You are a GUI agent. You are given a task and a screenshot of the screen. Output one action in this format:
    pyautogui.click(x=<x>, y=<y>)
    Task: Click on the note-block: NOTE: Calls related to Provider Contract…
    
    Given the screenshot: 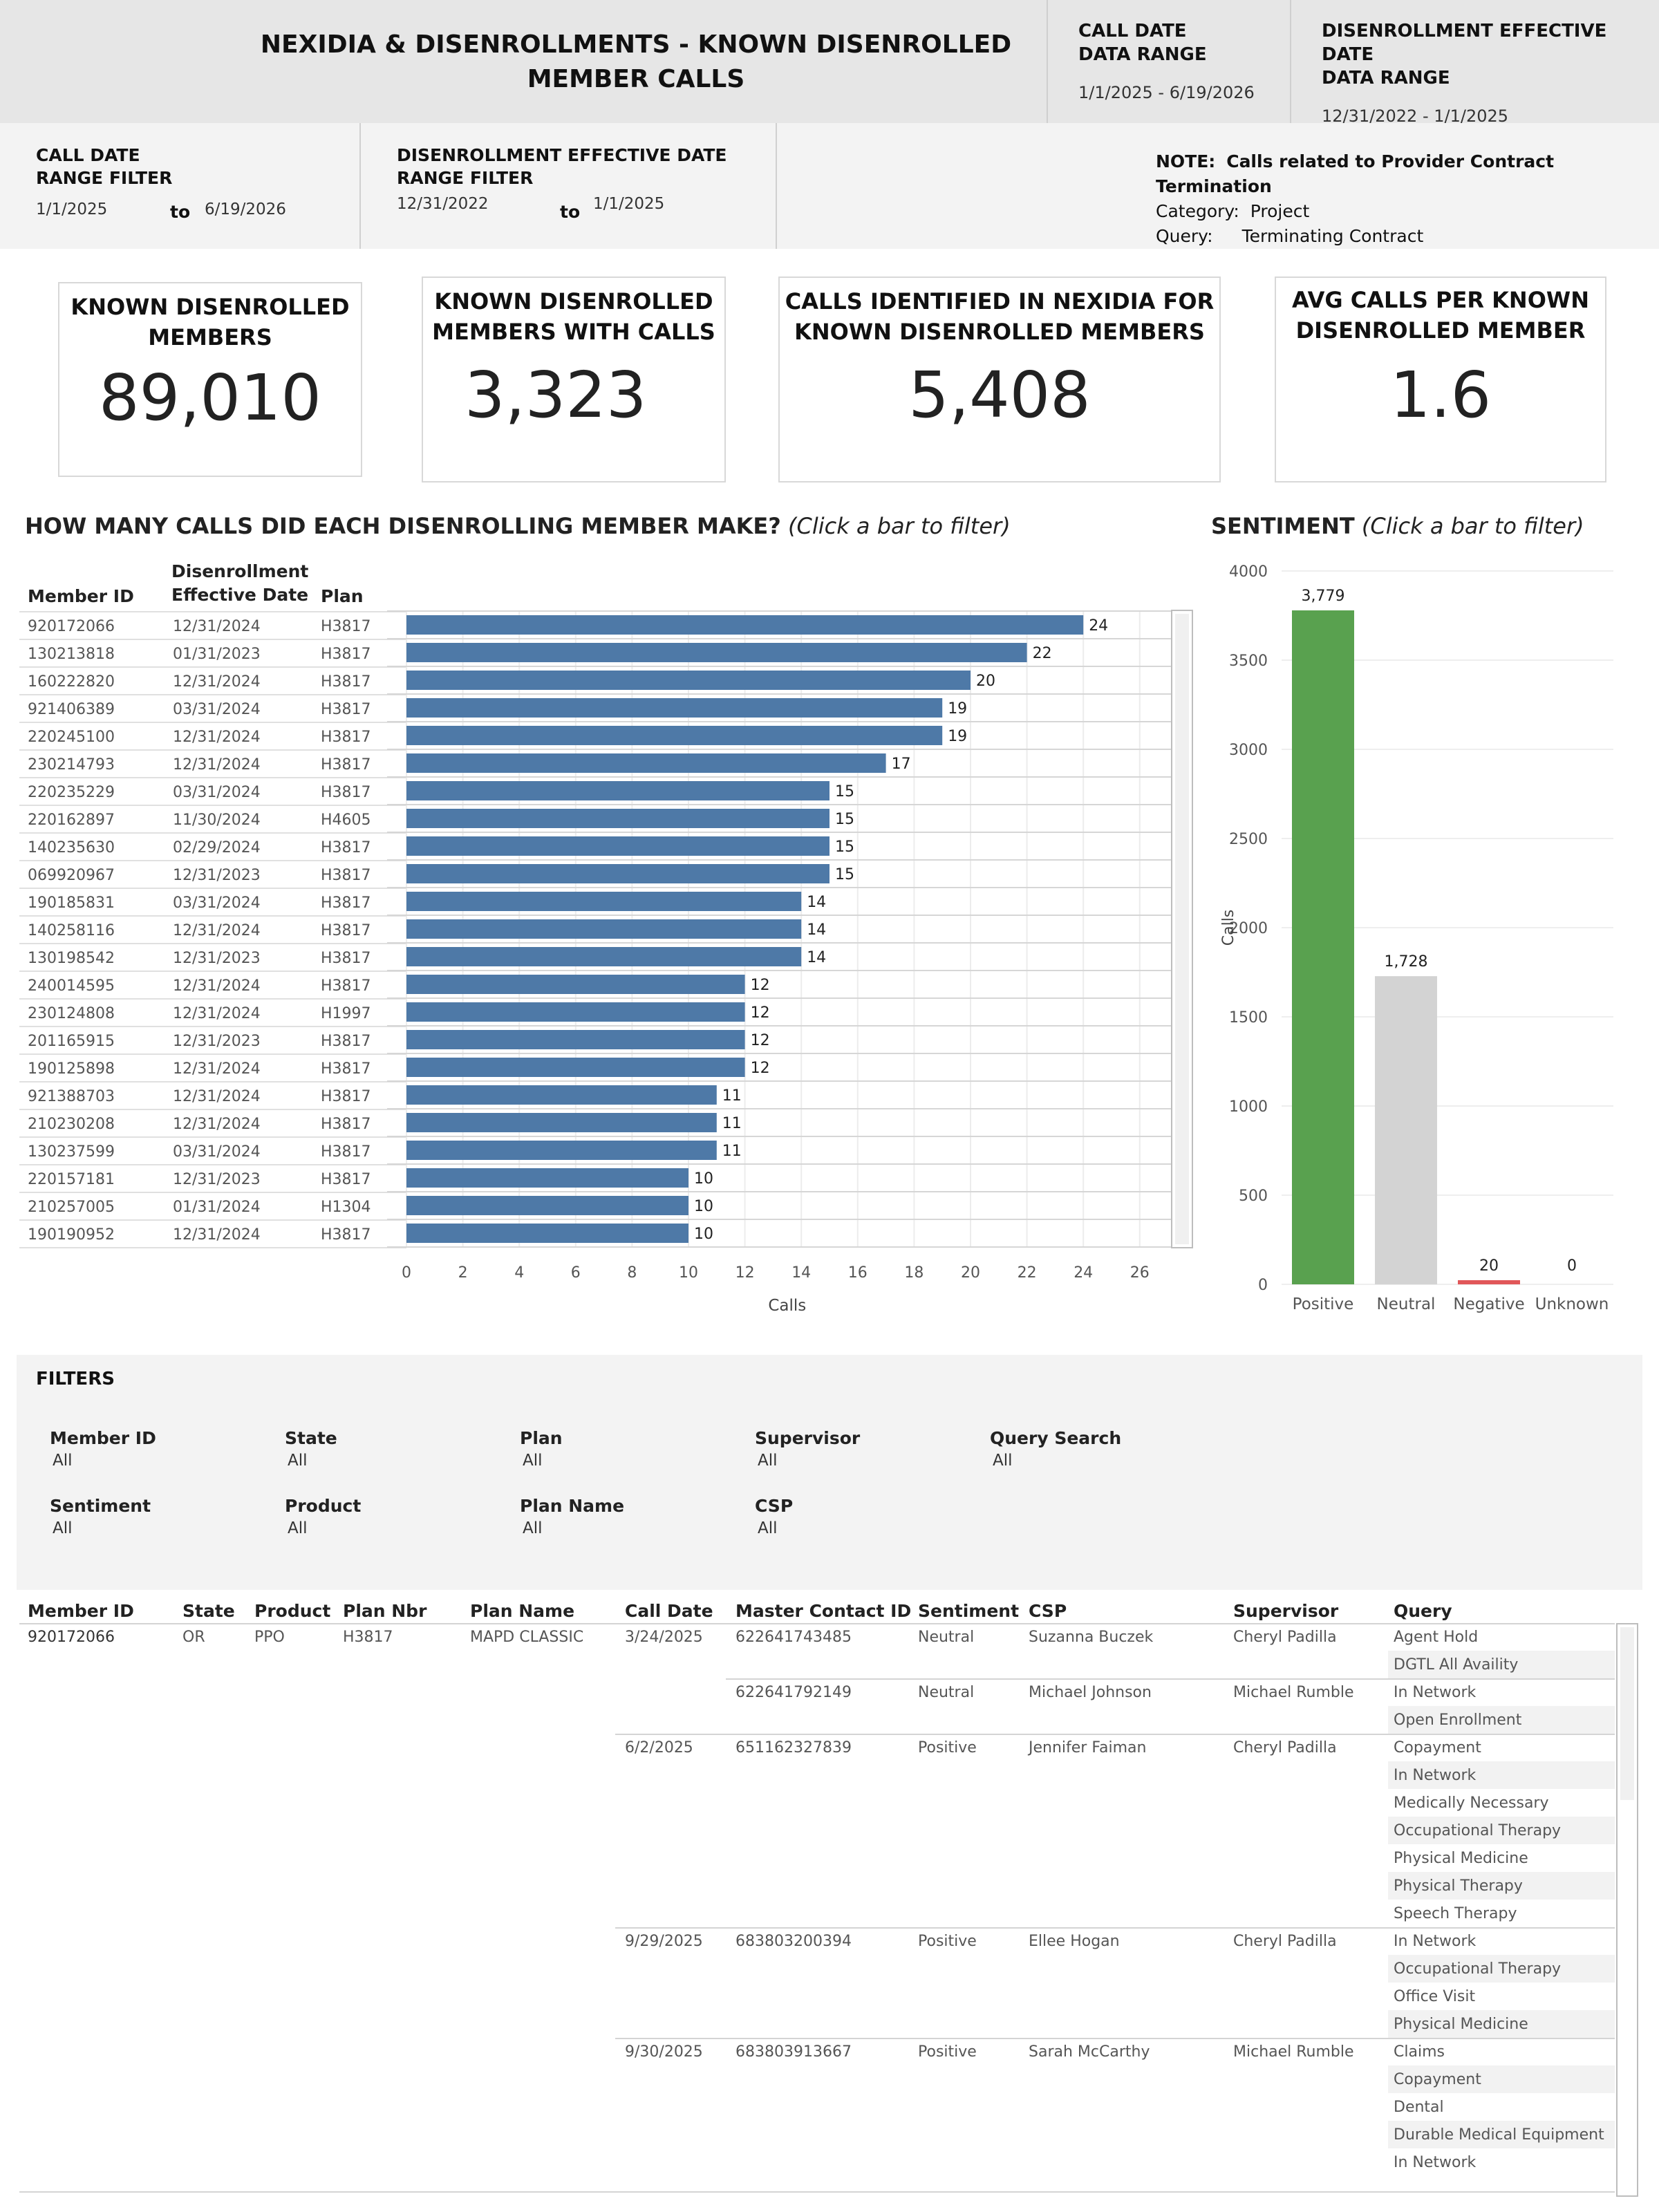 What is the action you would take?
    pyautogui.click(x=1407, y=199)
    